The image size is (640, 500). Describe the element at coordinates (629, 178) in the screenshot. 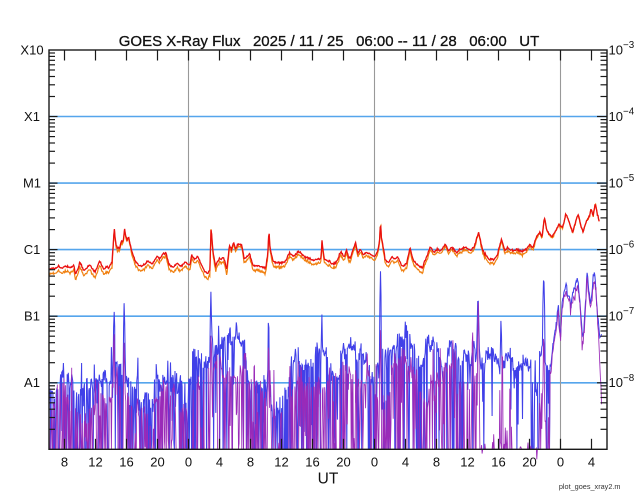

I see `svg-text: −5` at that location.